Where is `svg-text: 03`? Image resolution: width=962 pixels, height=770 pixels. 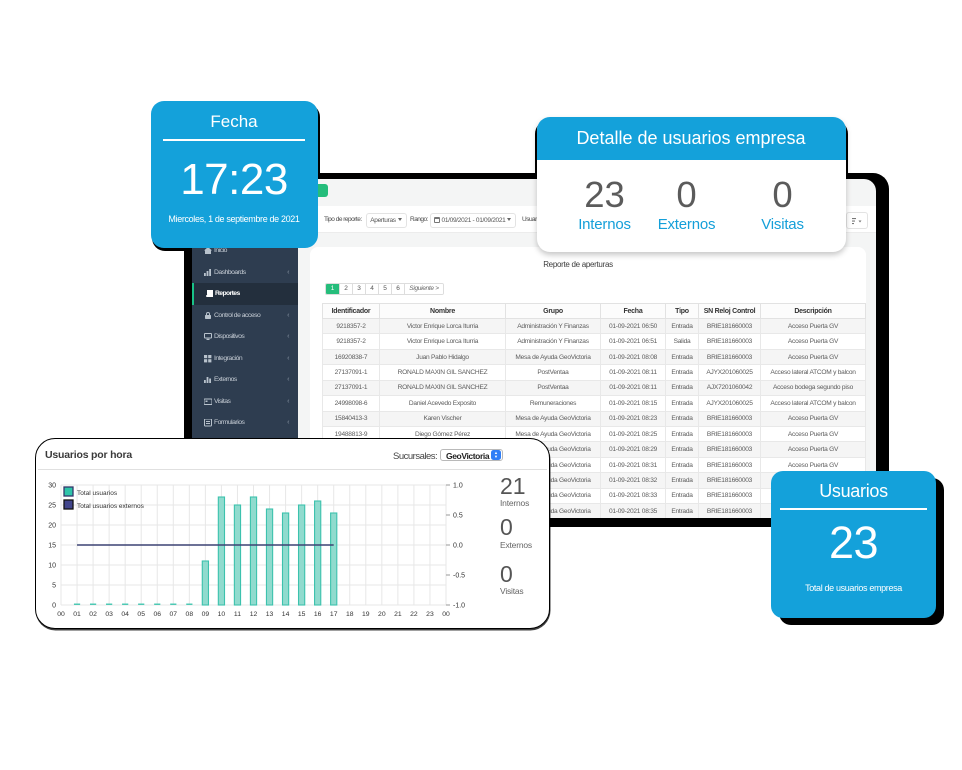
svg-text: 03 is located at coordinates (109, 614).